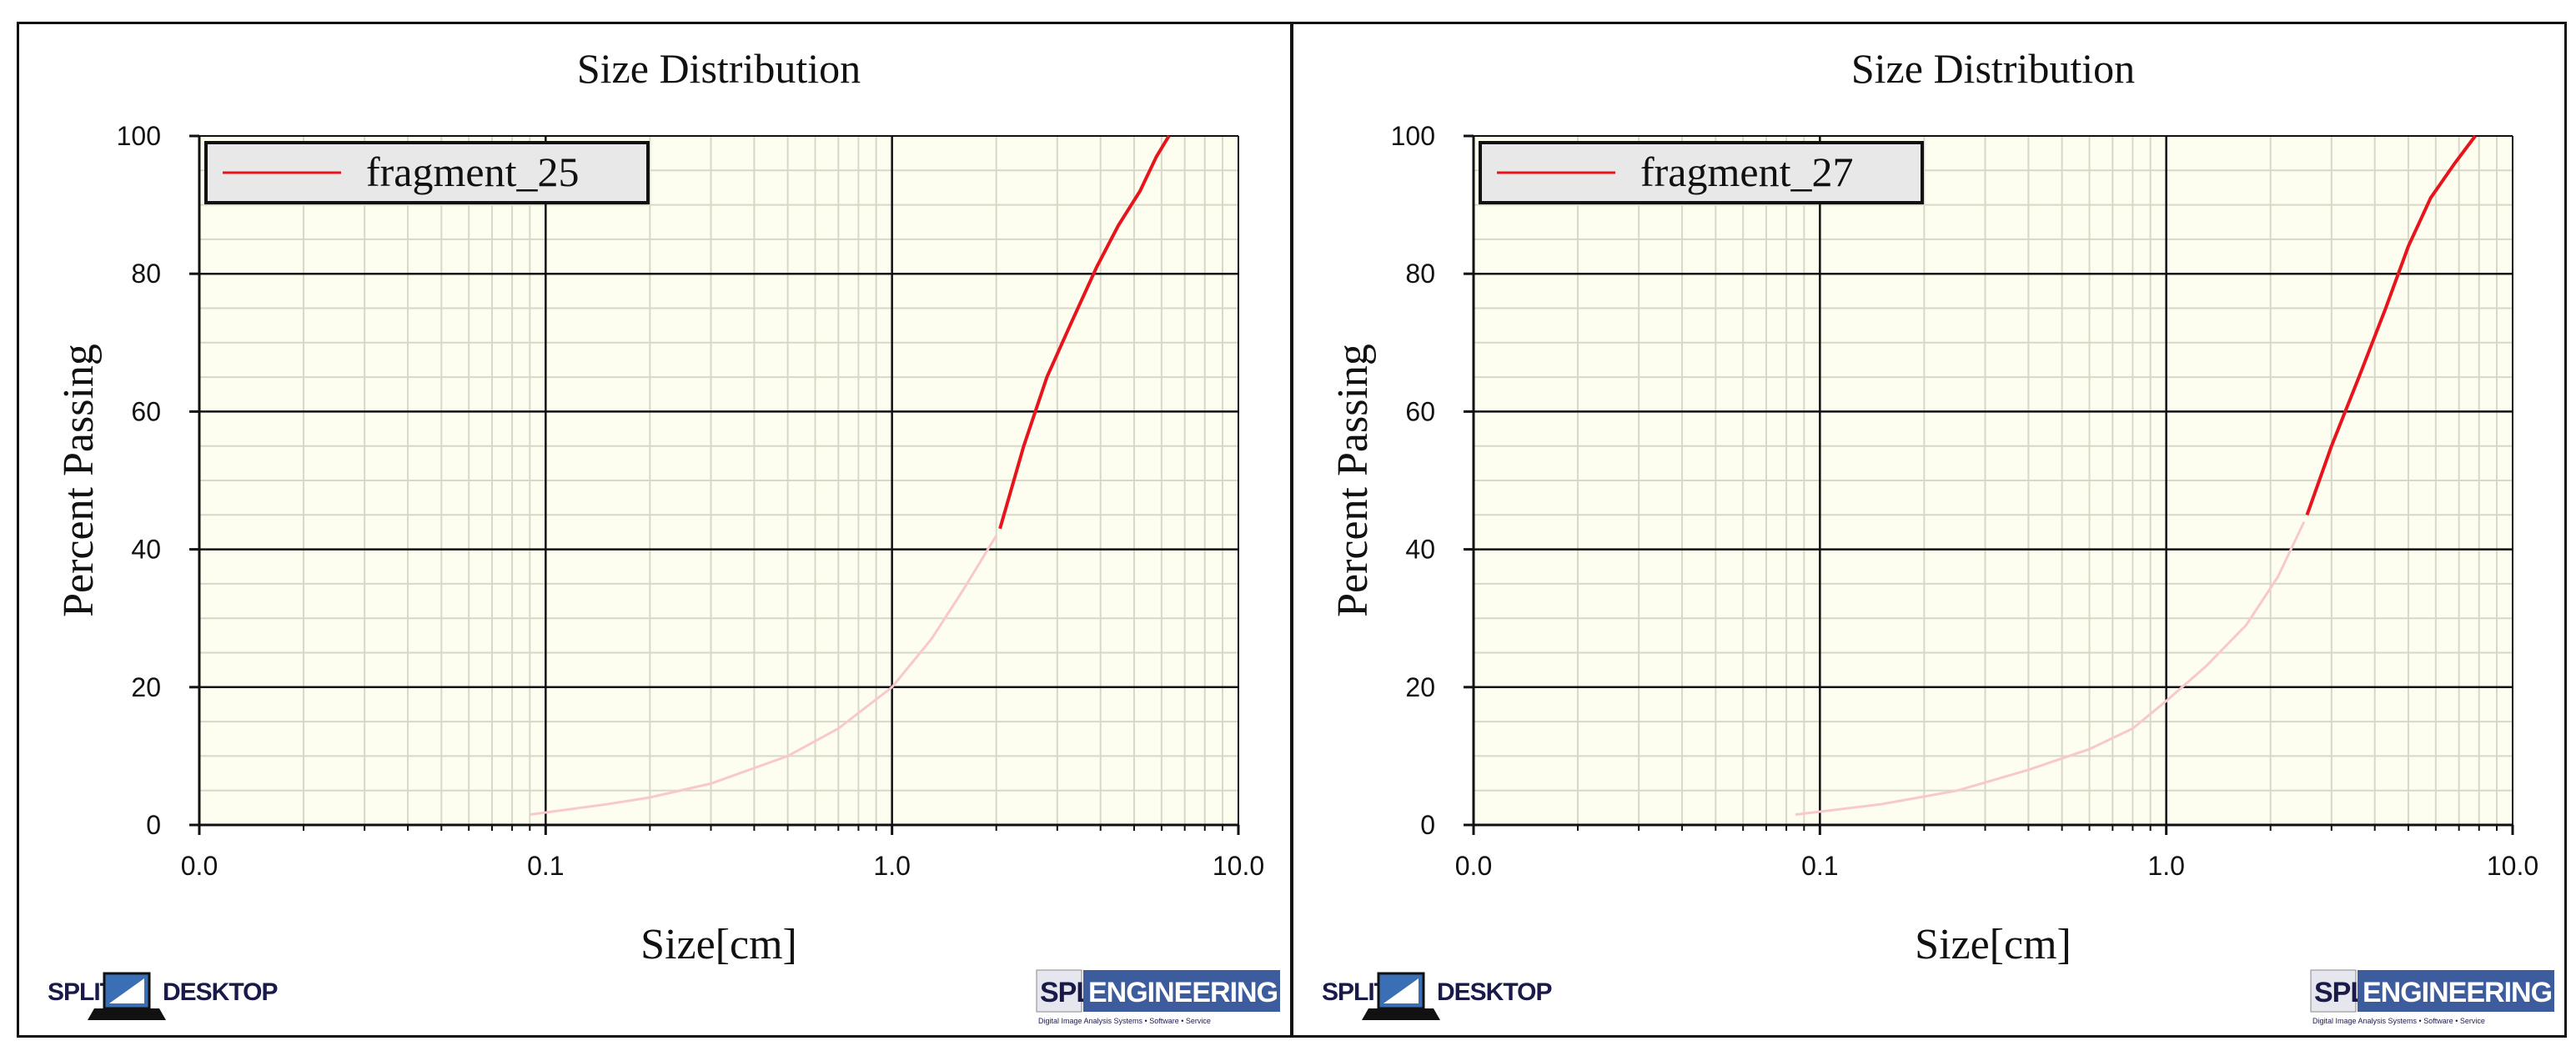 Image resolution: width=2576 pixels, height=1061 pixels. What do you see at coordinates (1746, 171) in the screenshot?
I see `legend-label: fragment_27` at bounding box center [1746, 171].